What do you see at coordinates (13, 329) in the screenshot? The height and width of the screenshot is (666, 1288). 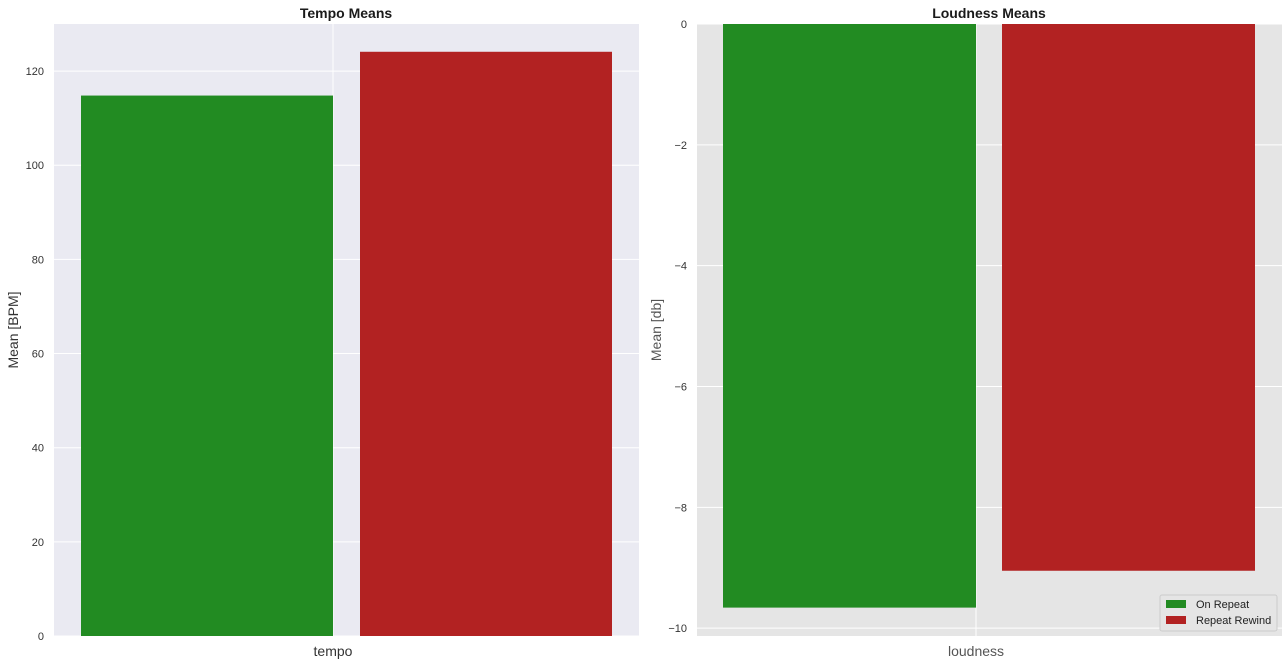 I see `tempo-y-axis-label: Mean [BPM]` at bounding box center [13, 329].